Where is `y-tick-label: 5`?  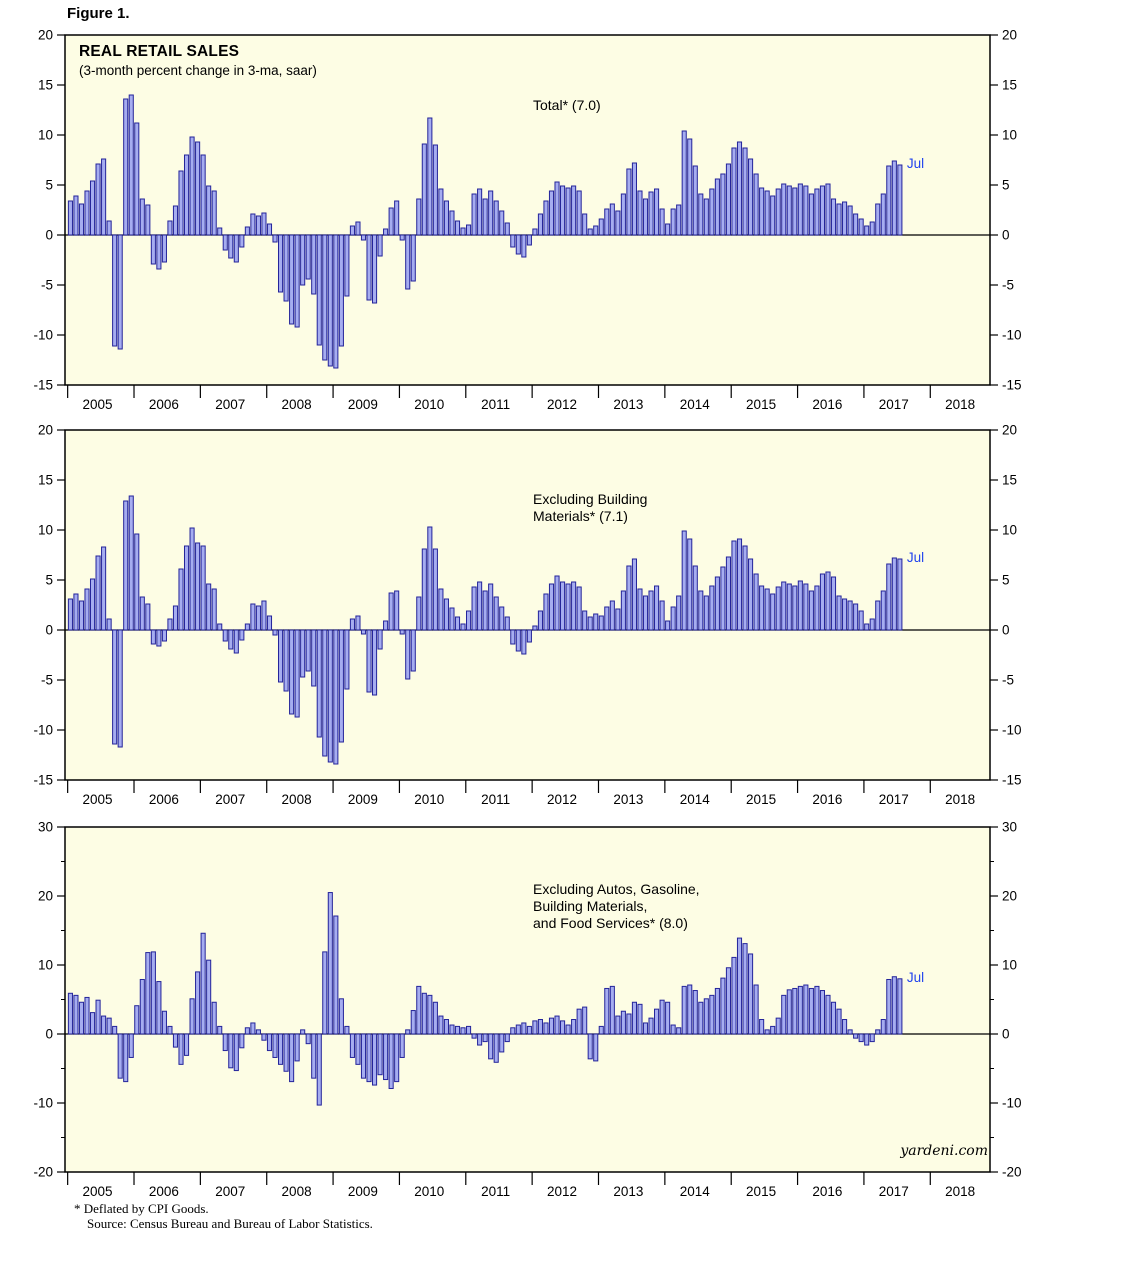
y-tick-label: 5 is located at coordinates (49, 185).